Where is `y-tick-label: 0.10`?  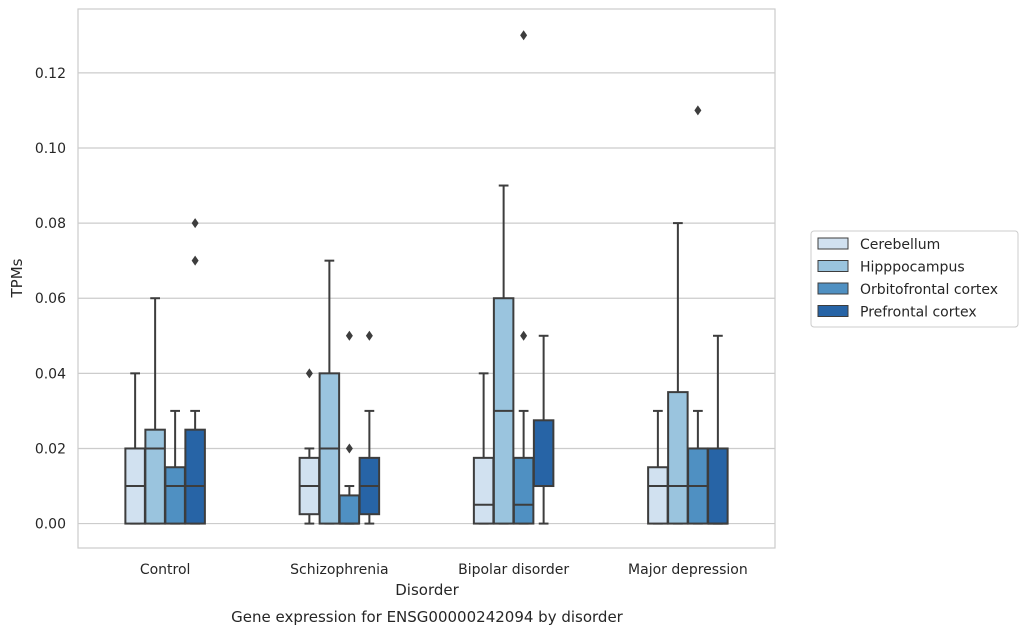
y-tick-label: 0.10 is located at coordinates (50, 149).